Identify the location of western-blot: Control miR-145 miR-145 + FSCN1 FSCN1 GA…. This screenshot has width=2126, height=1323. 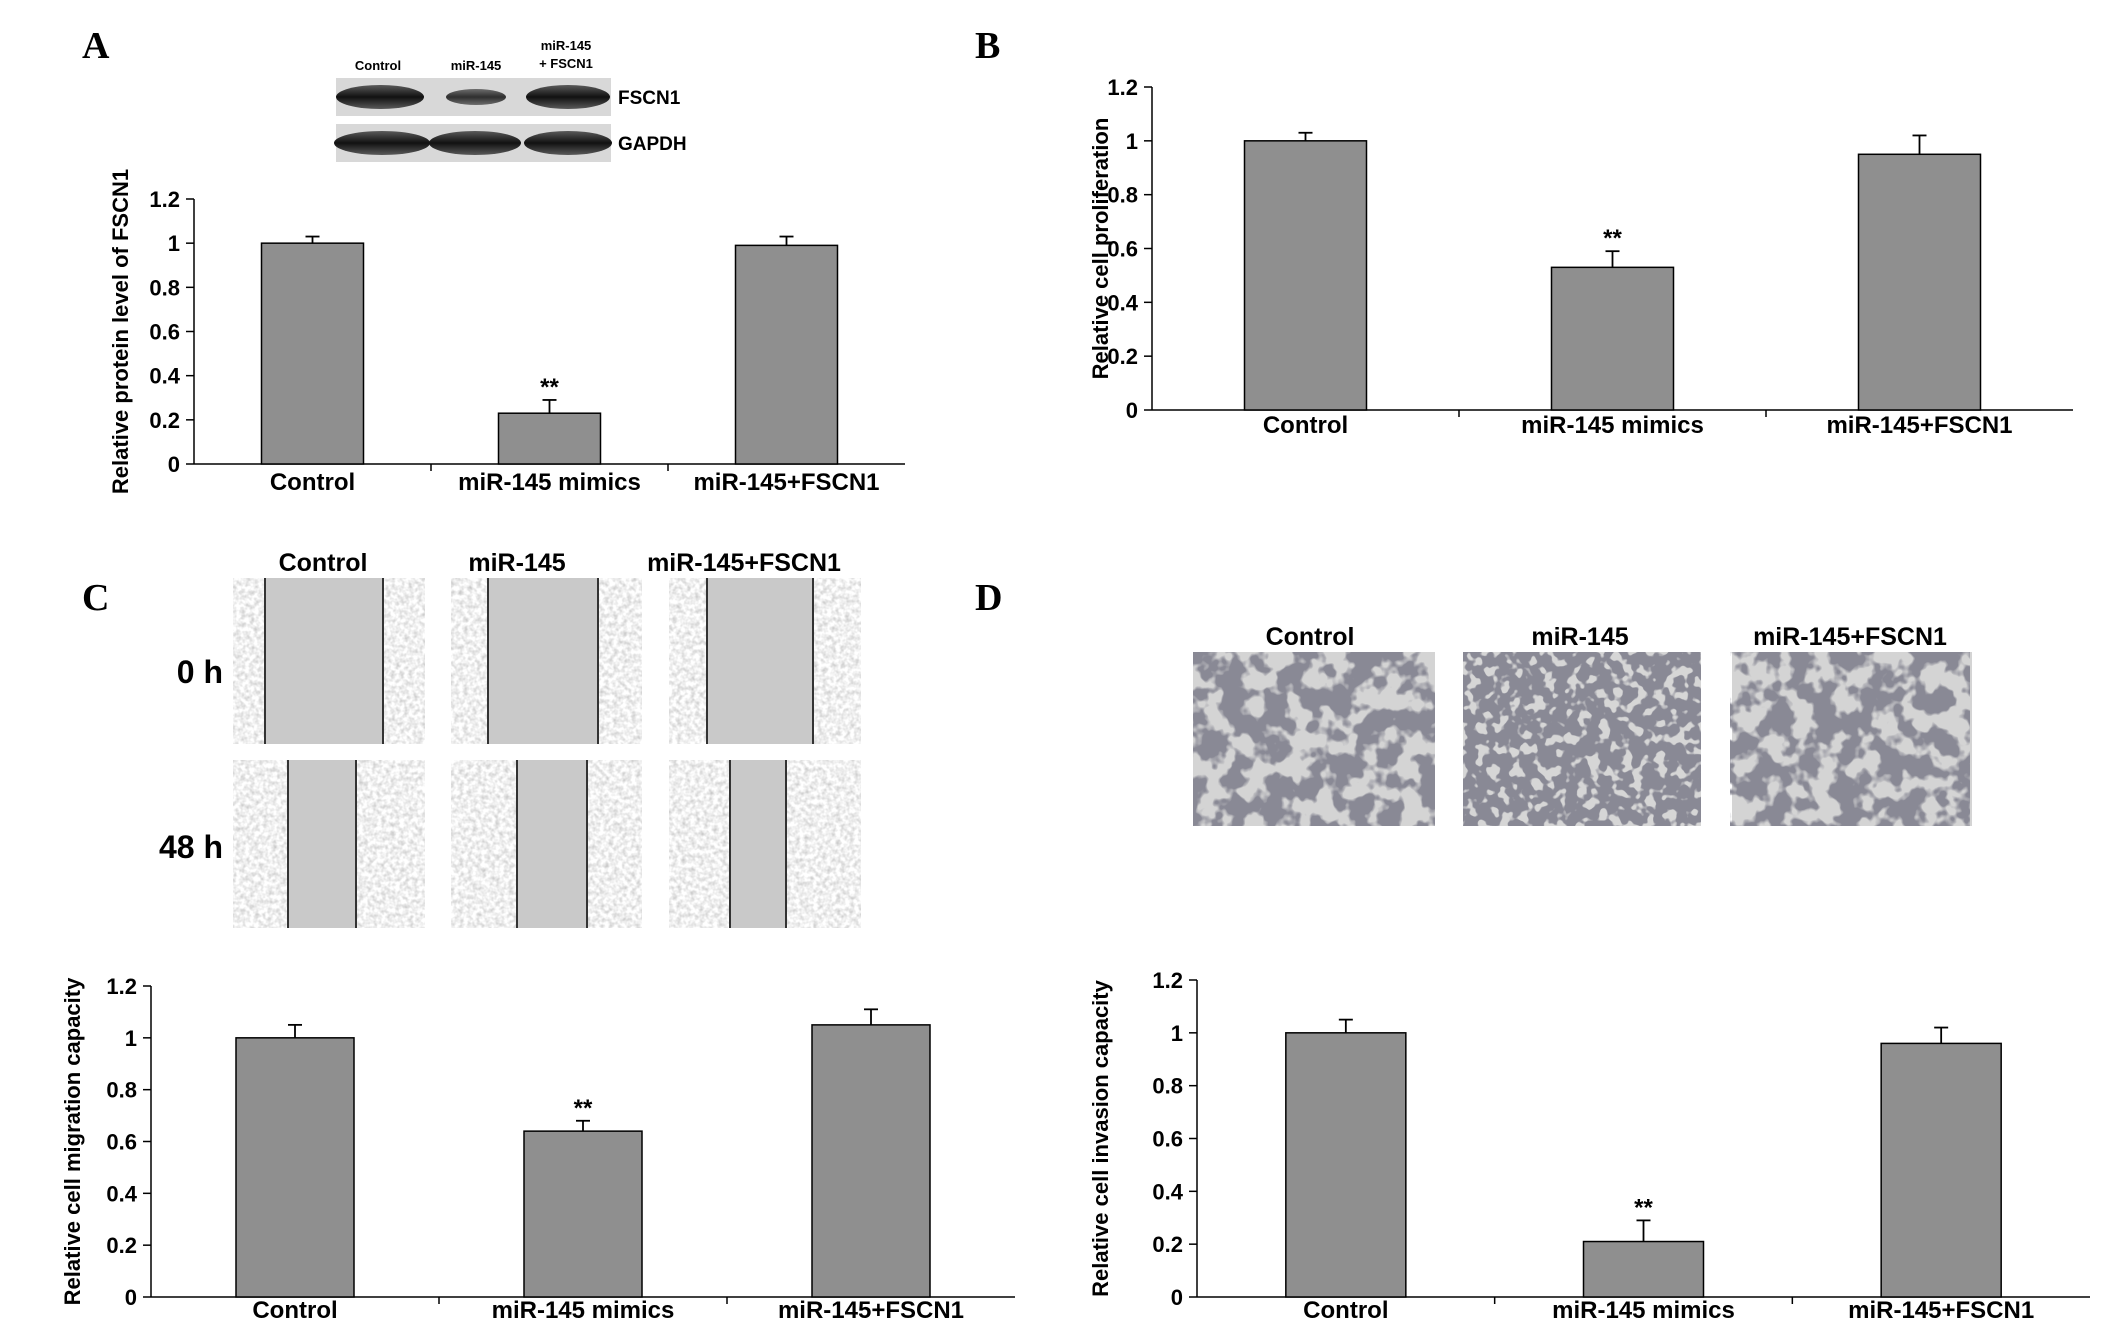
(510, 100).